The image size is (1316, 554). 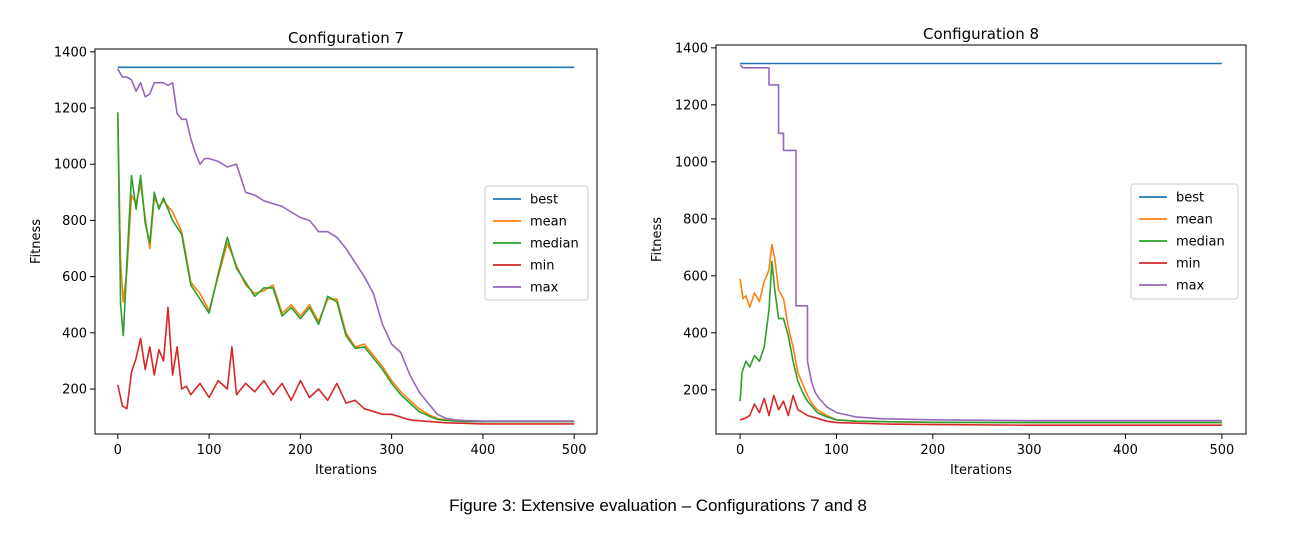 What do you see at coordinates (346, 38) in the screenshot?
I see `chart-title: Configuration 7` at bounding box center [346, 38].